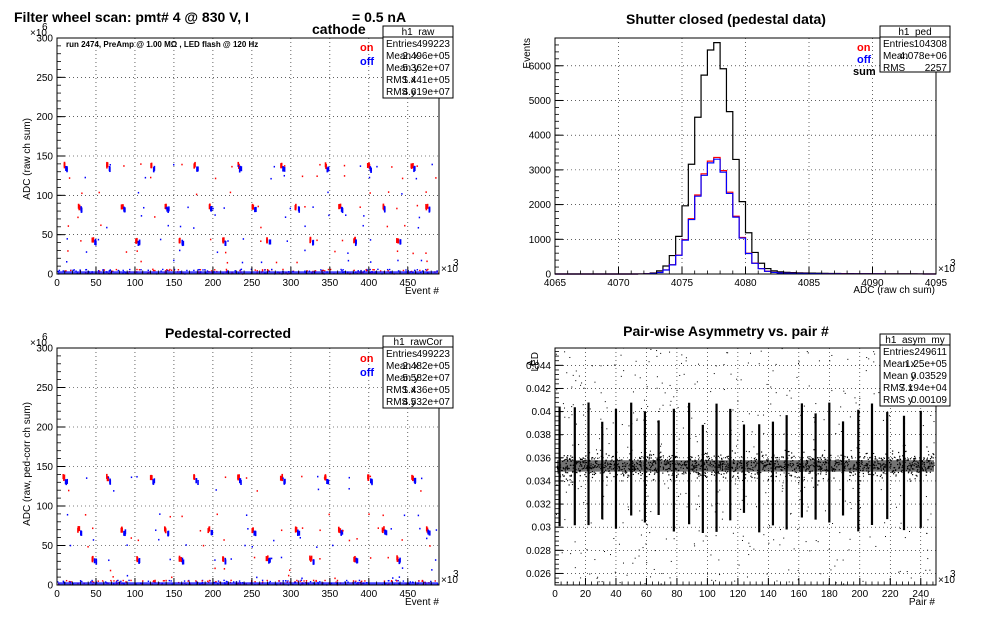 This screenshot has width=996, height=622. I want to click on p4-x-tick-label: 20, so click(586, 594).